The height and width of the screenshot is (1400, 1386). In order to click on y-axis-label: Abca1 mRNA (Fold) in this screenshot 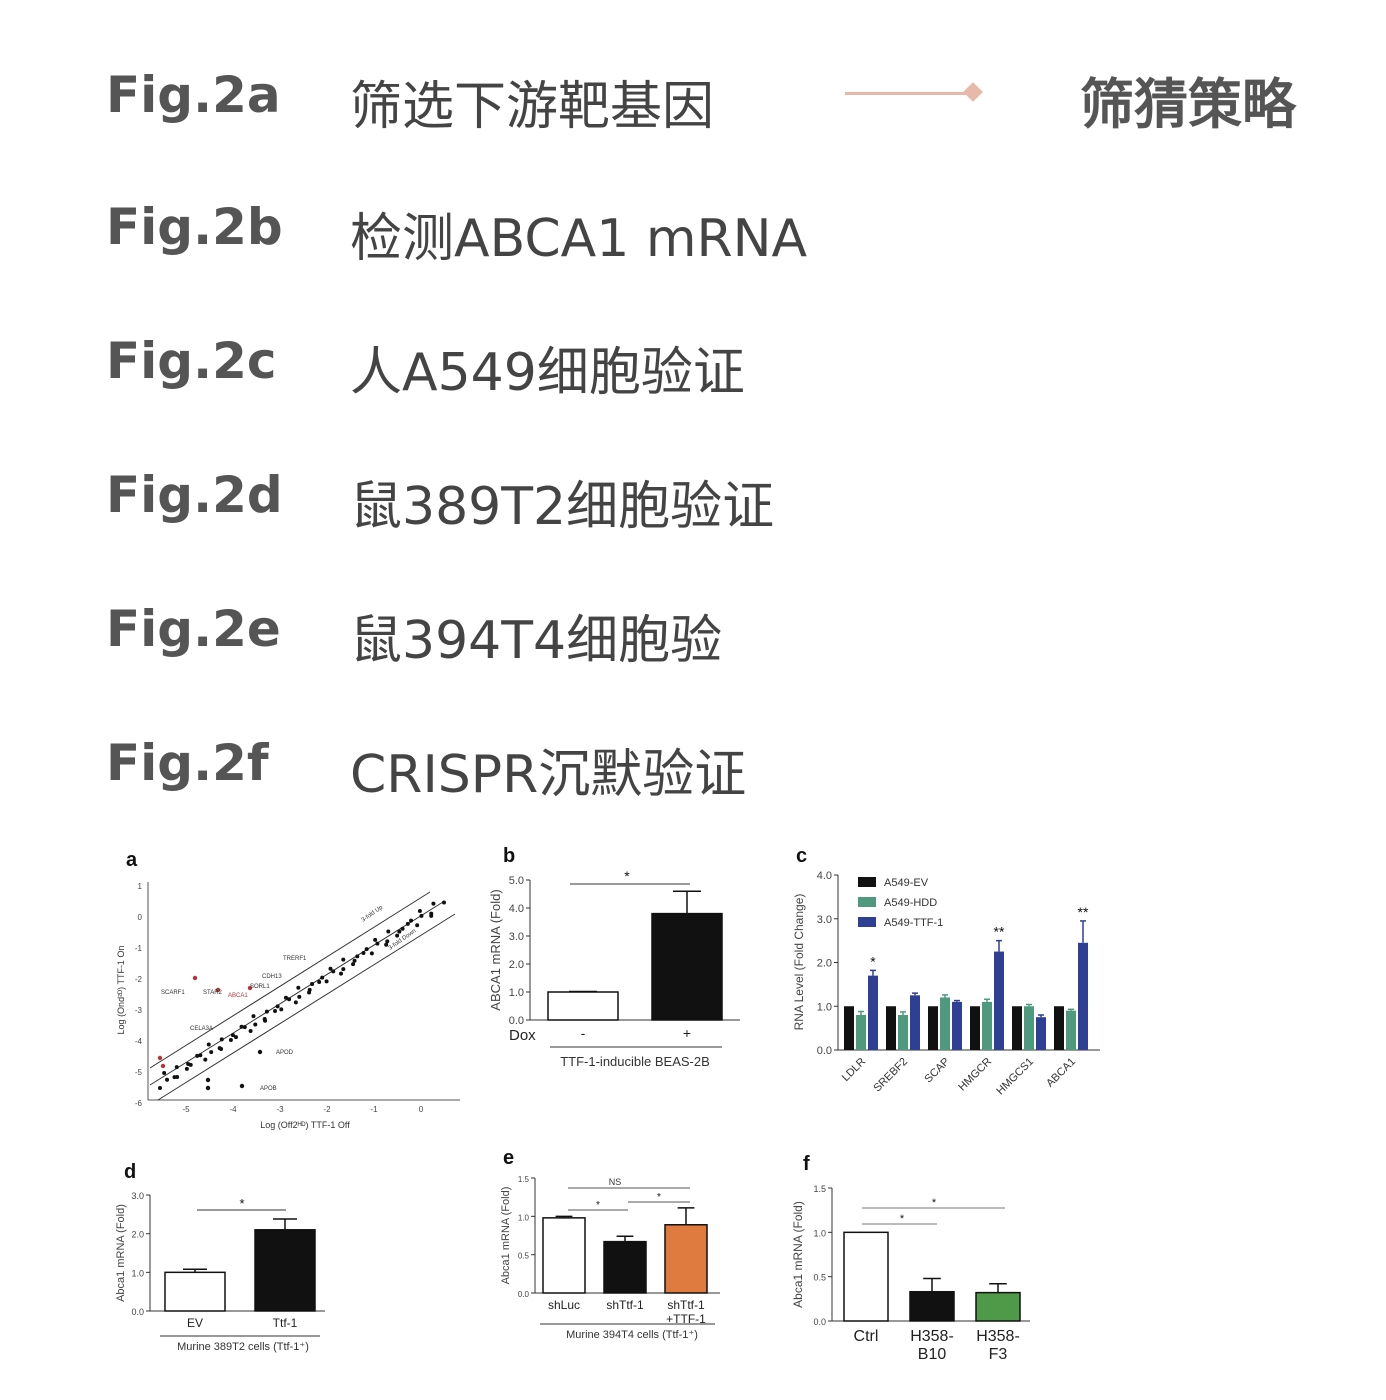, I will do `click(798, 1254)`.